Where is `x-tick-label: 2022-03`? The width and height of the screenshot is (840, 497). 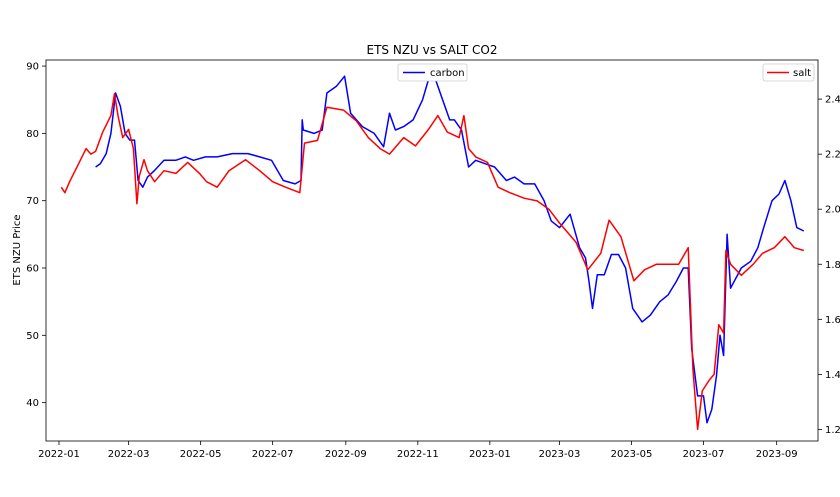 x-tick-label: 2022-03 is located at coordinates (129, 454).